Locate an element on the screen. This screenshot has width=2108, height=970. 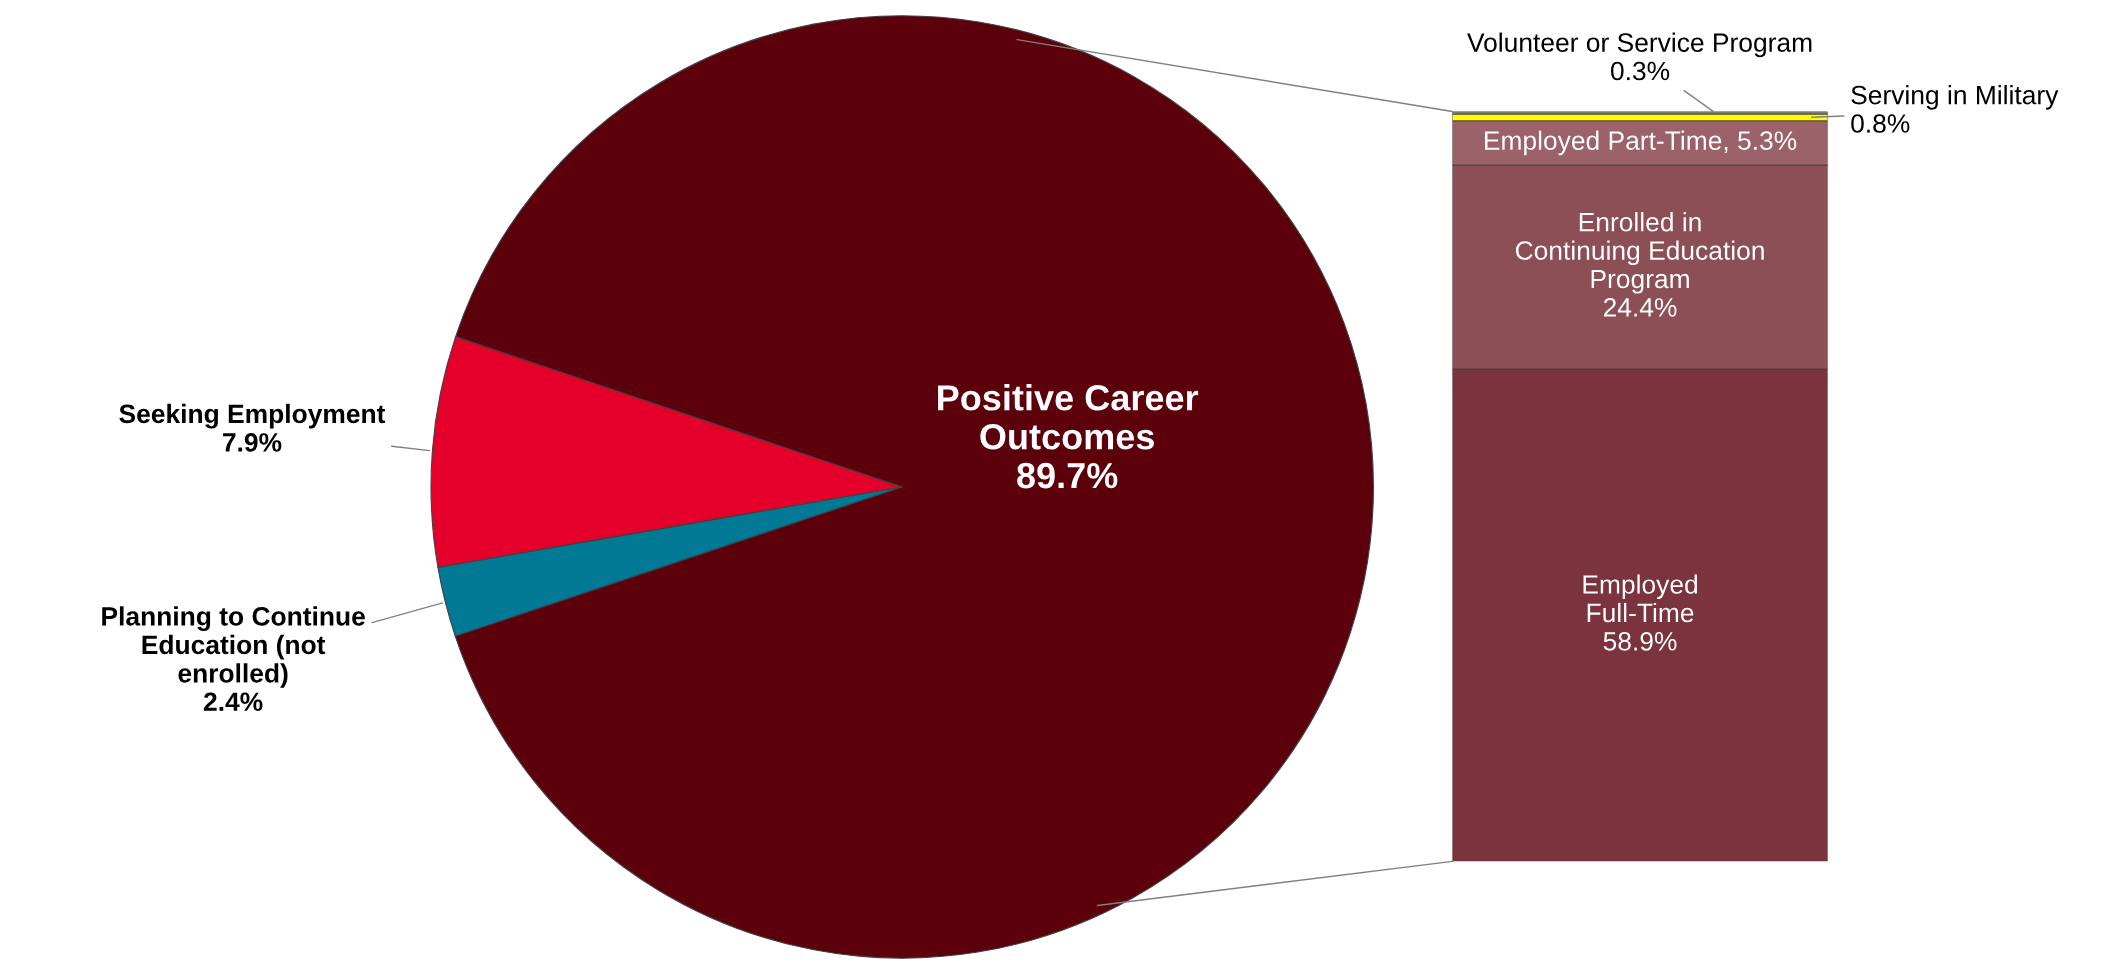
data-label: 7.9% is located at coordinates (252, 442).